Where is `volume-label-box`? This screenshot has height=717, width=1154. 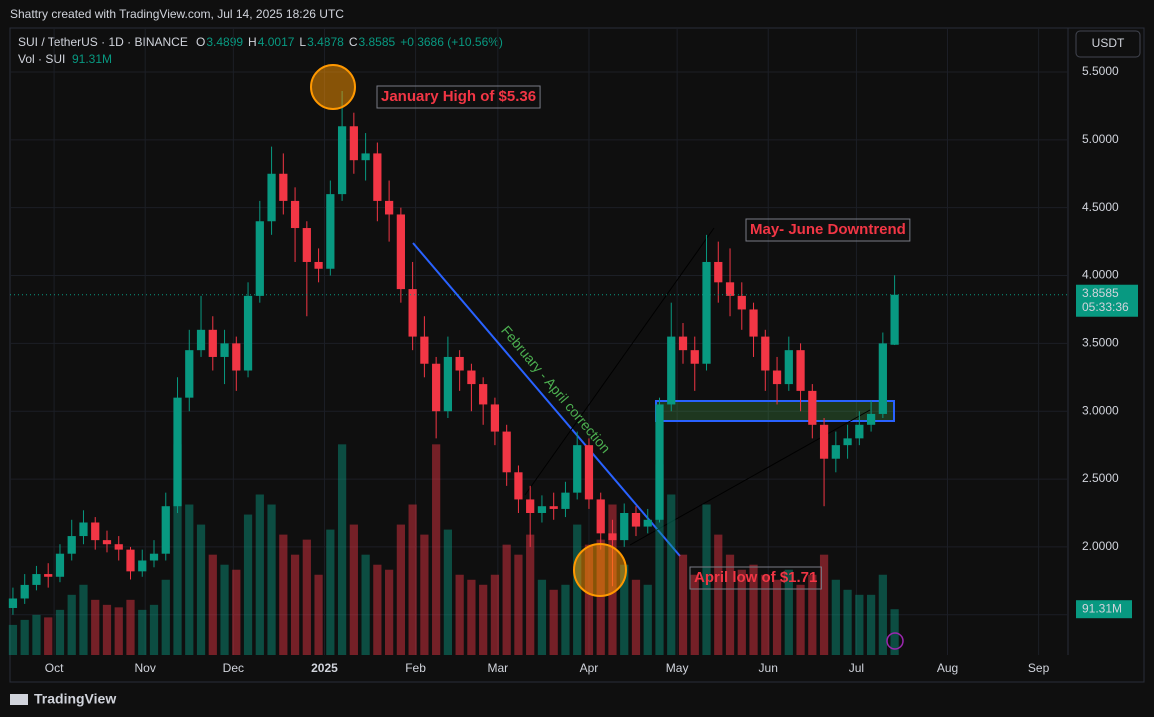
volume-label-box is located at coordinates (1104, 609).